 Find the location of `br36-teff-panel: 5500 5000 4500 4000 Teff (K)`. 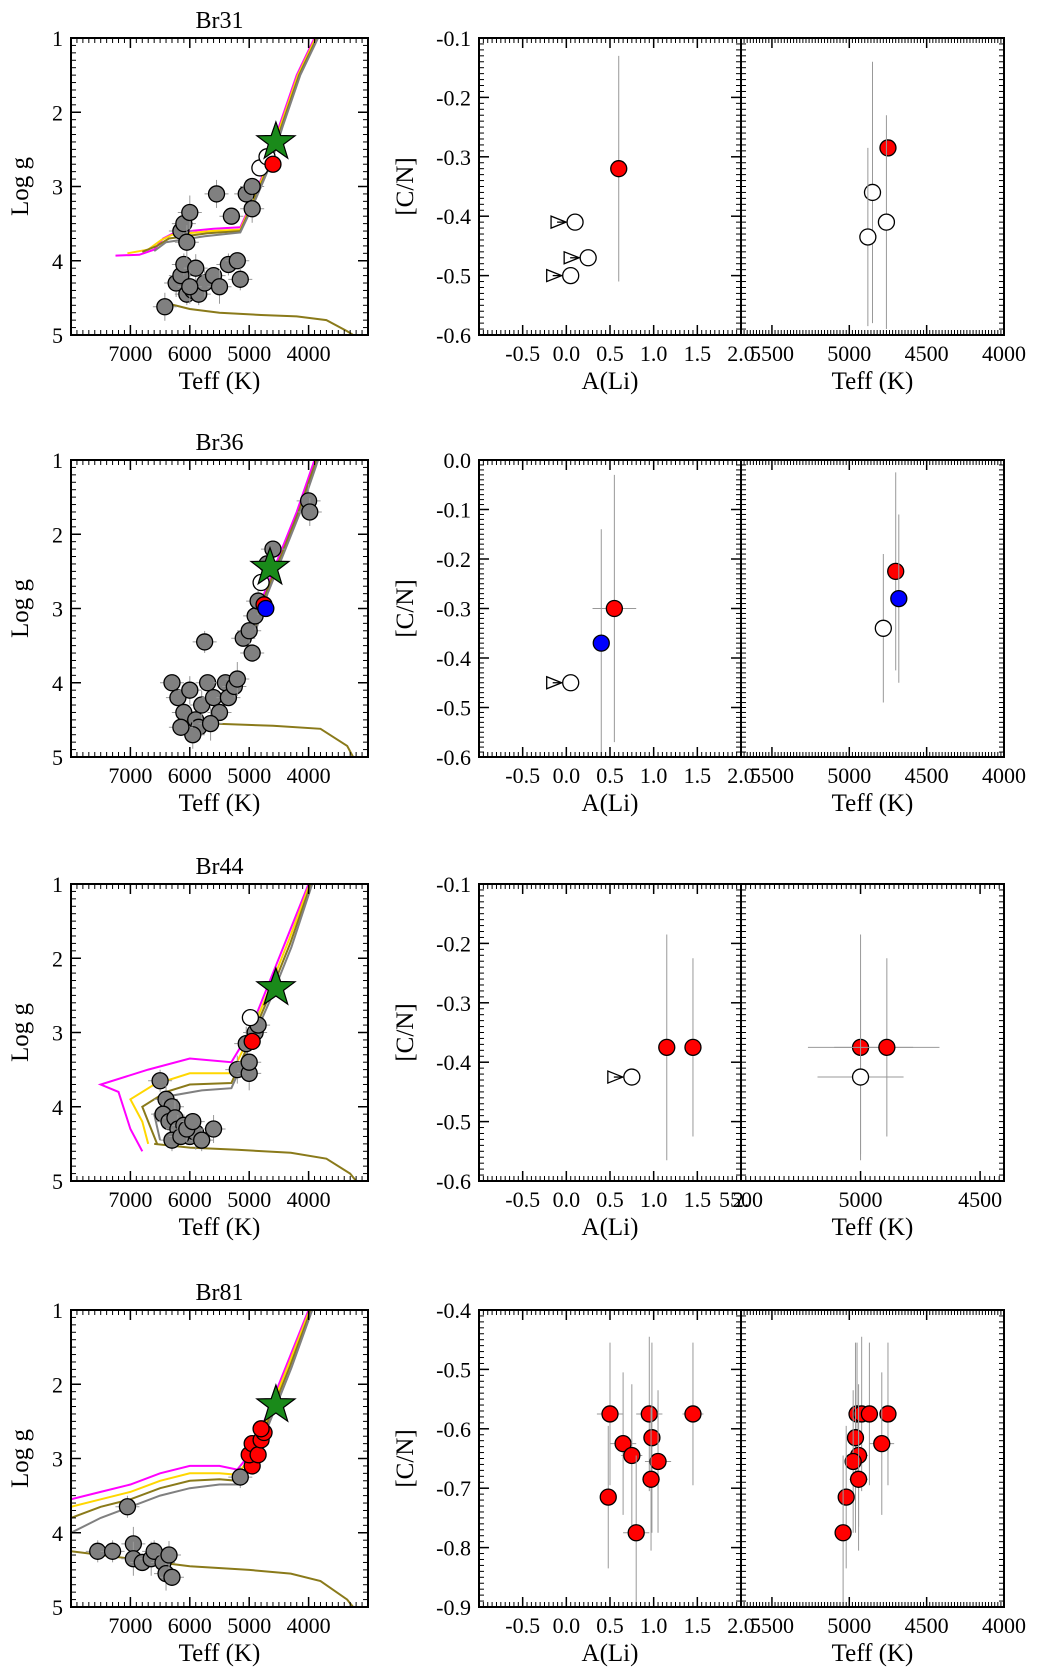

br36-teff-panel: 5500 5000 4500 4000 Teff (K) is located at coordinates (883, 638).